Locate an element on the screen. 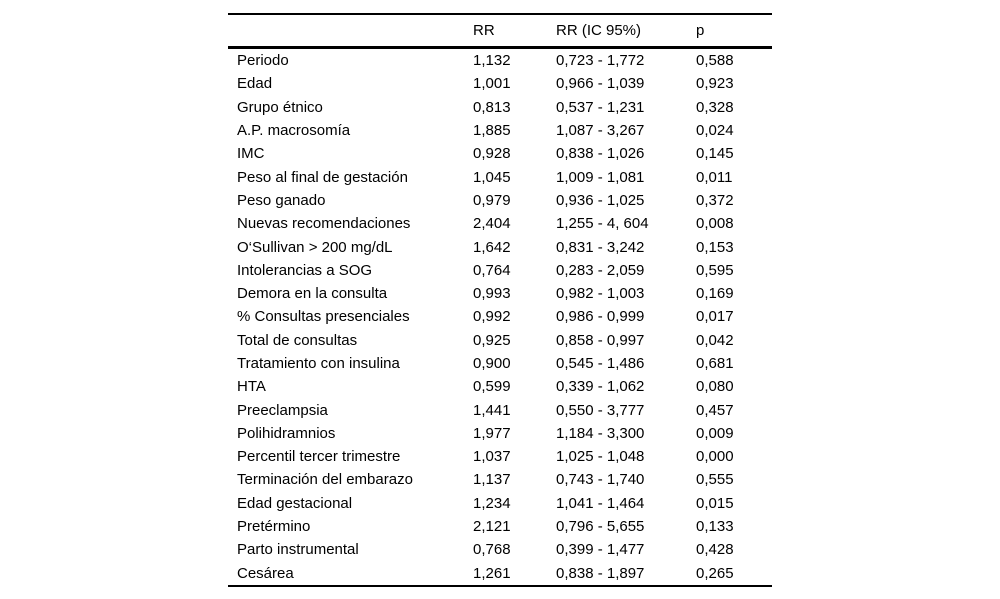 This screenshot has height=599, width=1000. table-row: Polihidramnios 1,977 1,184 - 3,300 0,009 is located at coordinates (500, 433).